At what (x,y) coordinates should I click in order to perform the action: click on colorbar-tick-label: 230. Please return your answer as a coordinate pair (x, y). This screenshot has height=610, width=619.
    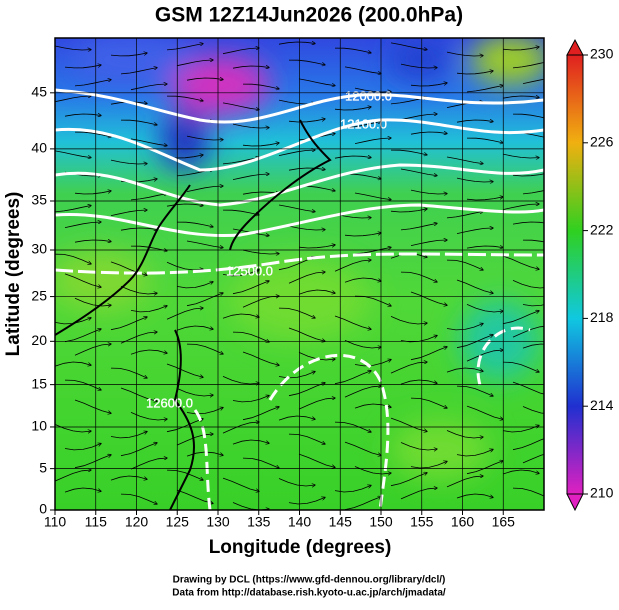
    Looking at the image, I should click on (602, 54).